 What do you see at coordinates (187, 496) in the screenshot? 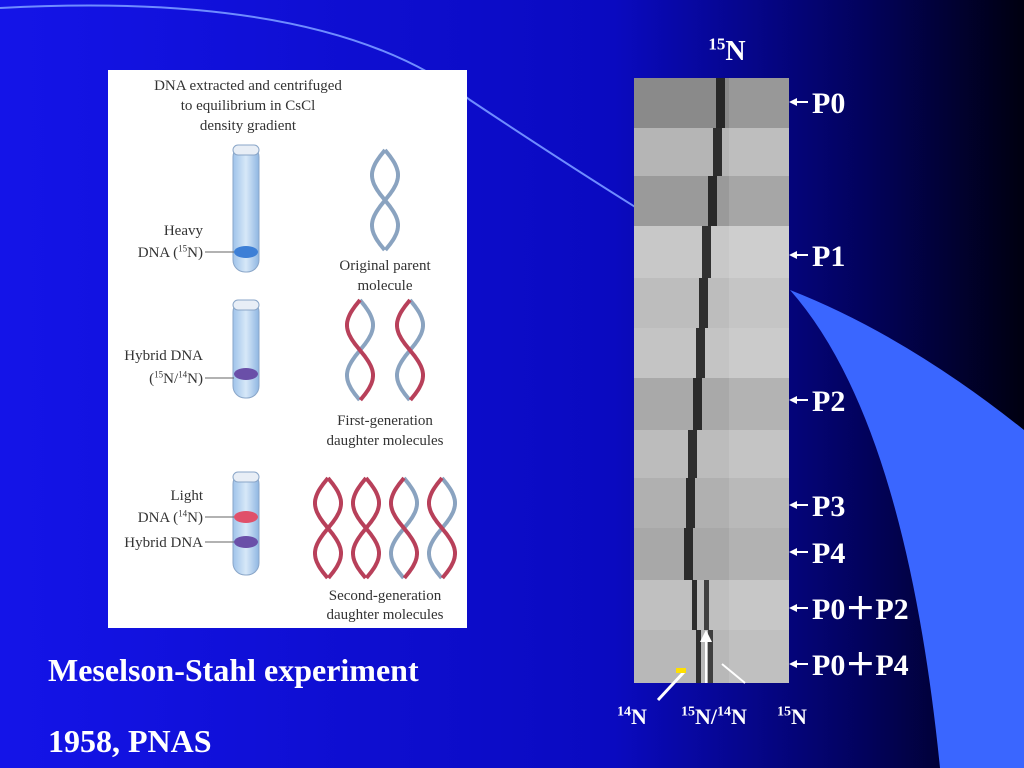
I see `tube-label-text: Light` at bounding box center [187, 496].